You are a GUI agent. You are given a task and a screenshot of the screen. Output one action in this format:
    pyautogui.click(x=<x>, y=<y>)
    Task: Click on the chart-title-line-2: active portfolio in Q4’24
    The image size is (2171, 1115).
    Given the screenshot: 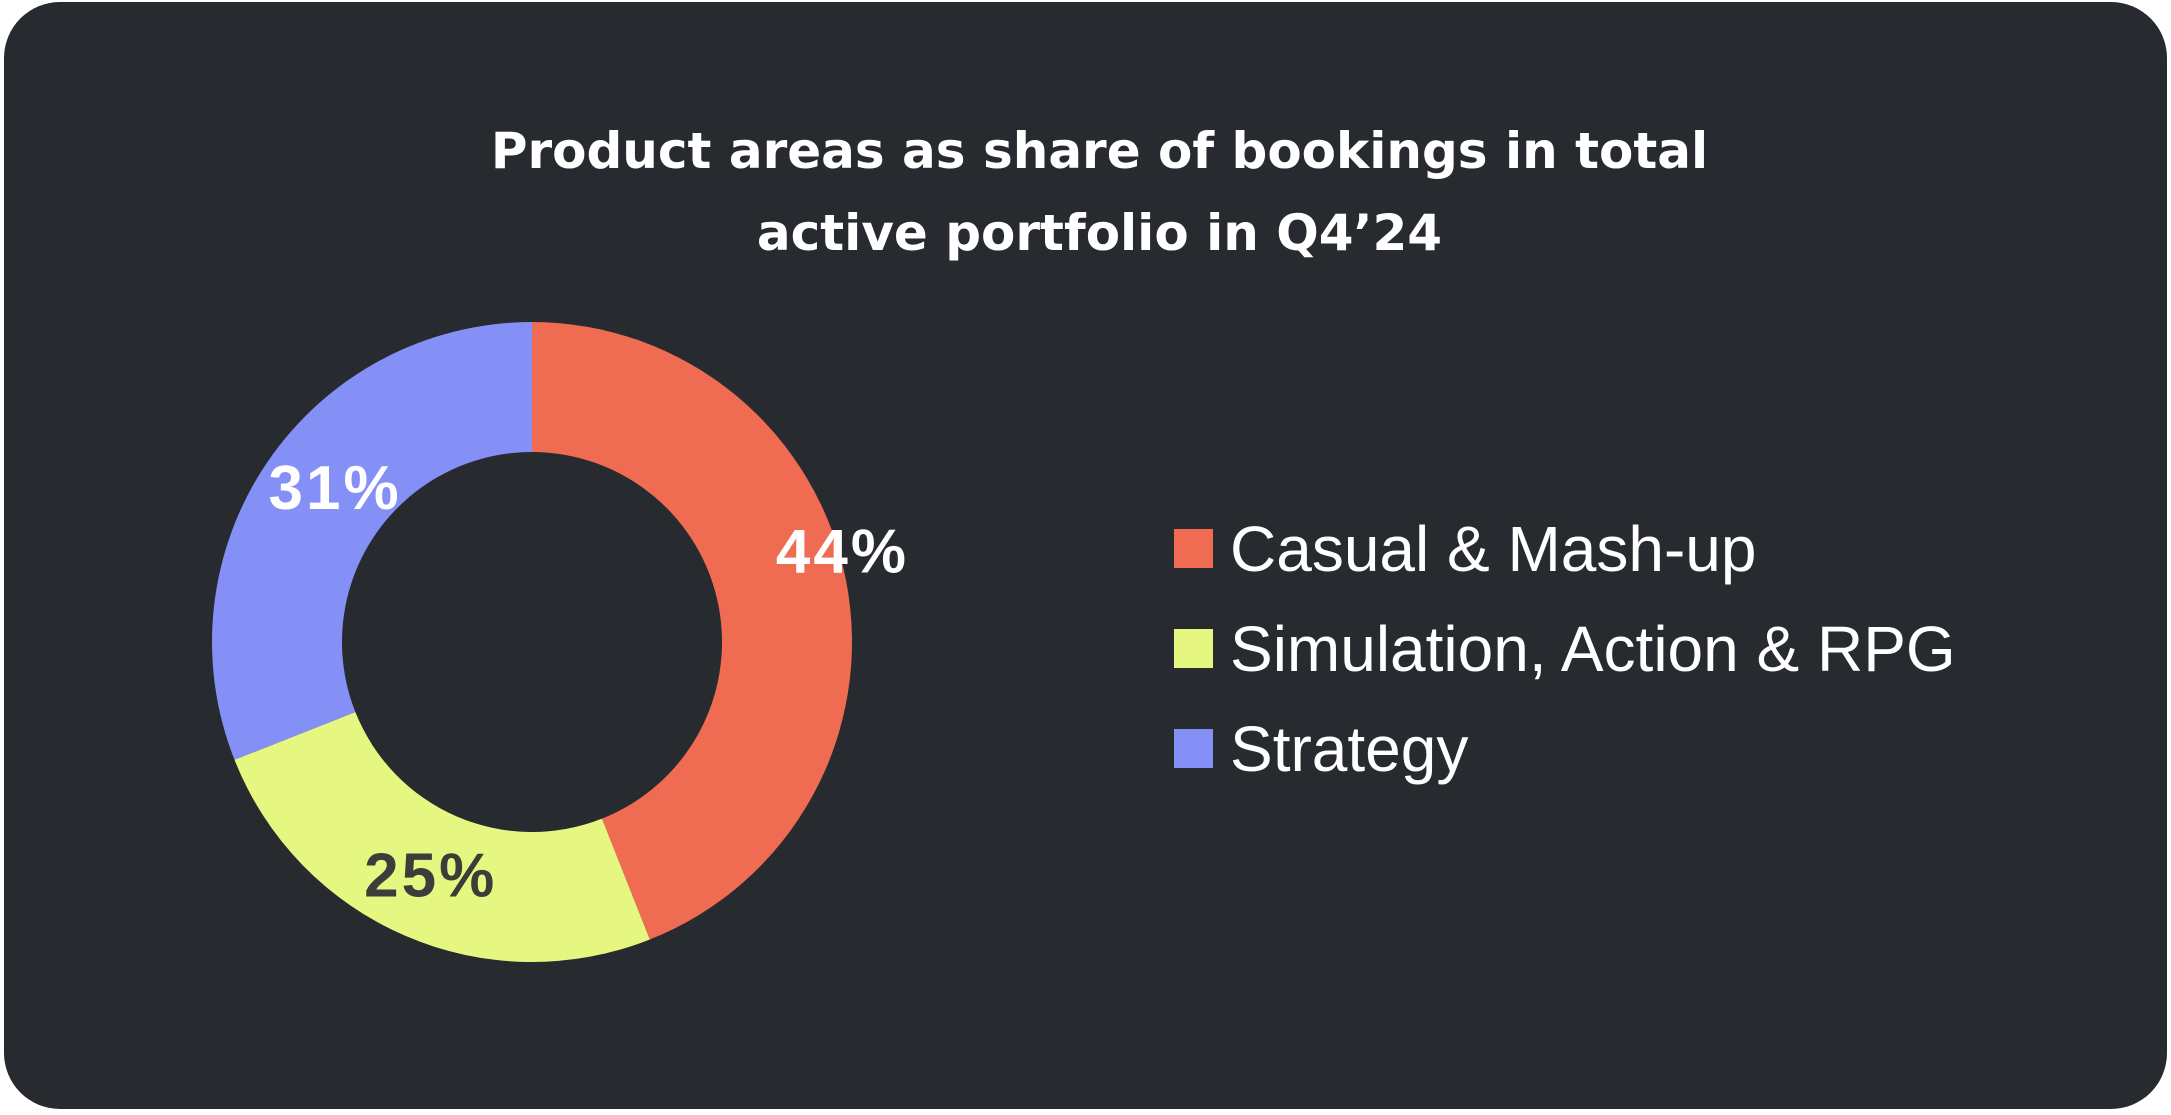 What is the action you would take?
    pyautogui.click(x=1099, y=233)
    